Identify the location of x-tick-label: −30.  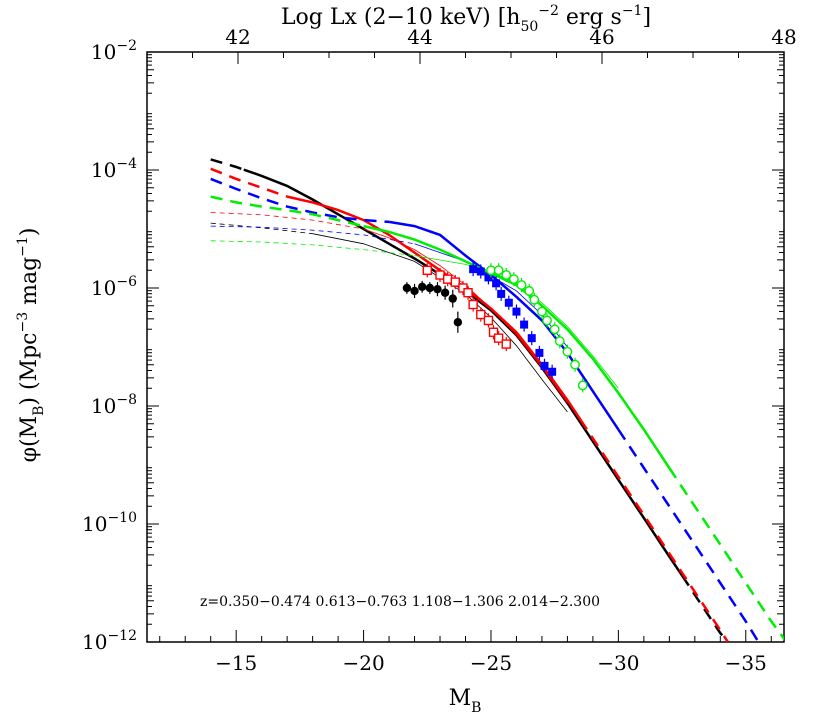
(618, 663).